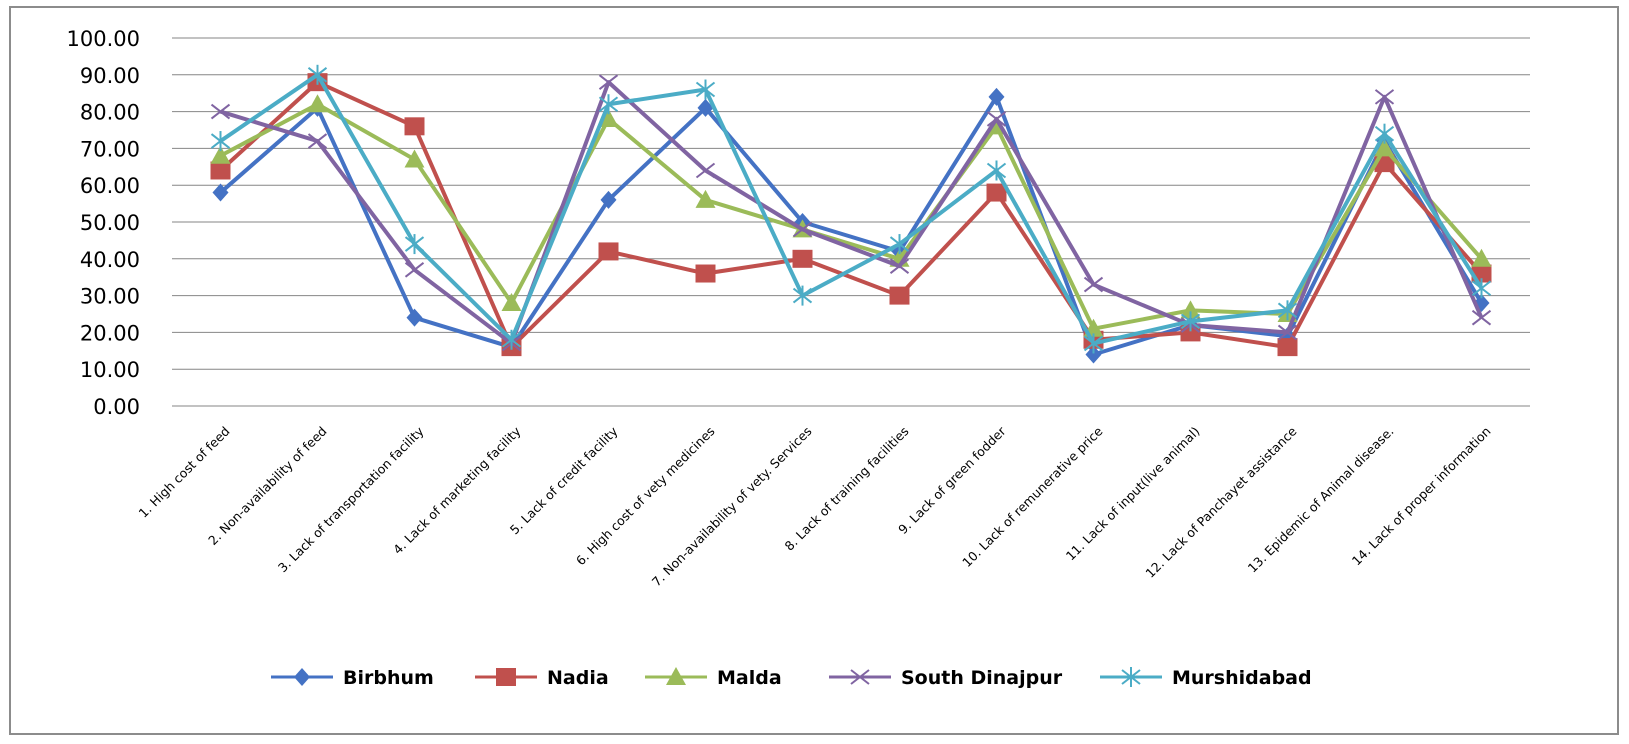 Image resolution: width=1629 pixels, height=744 pixels. What do you see at coordinates (110, 297) in the screenshot?
I see `y-tick-label: 30.00` at bounding box center [110, 297].